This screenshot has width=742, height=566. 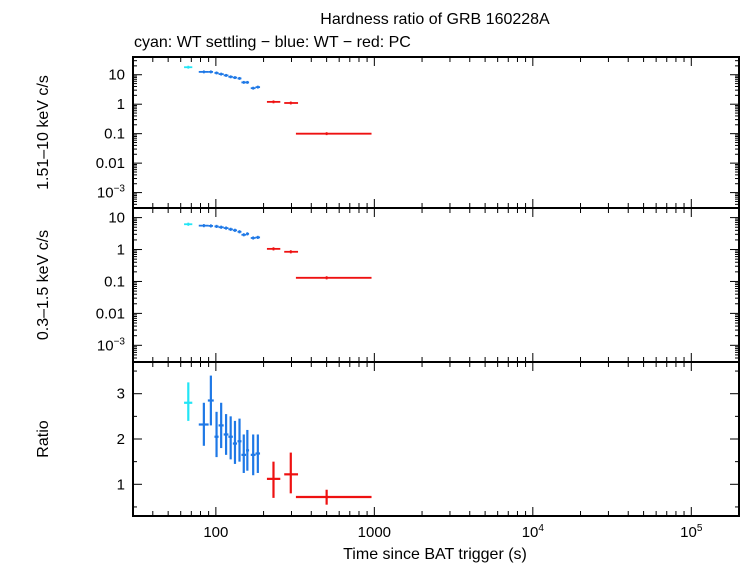 What do you see at coordinates (272, 42) in the screenshot?
I see `chart-subtitle: cyan: WT settling − blue: WT − red: PC` at bounding box center [272, 42].